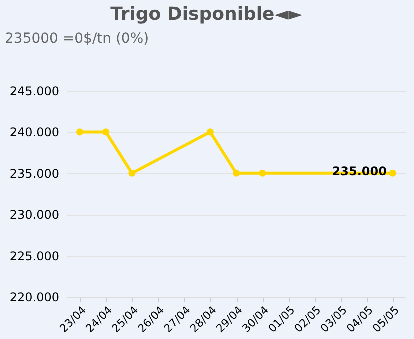 The height and width of the screenshot is (339, 414). Describe the element at coordinates (35, 256) in the screenshot. I see `y-tick-label: 225.000` at that location.